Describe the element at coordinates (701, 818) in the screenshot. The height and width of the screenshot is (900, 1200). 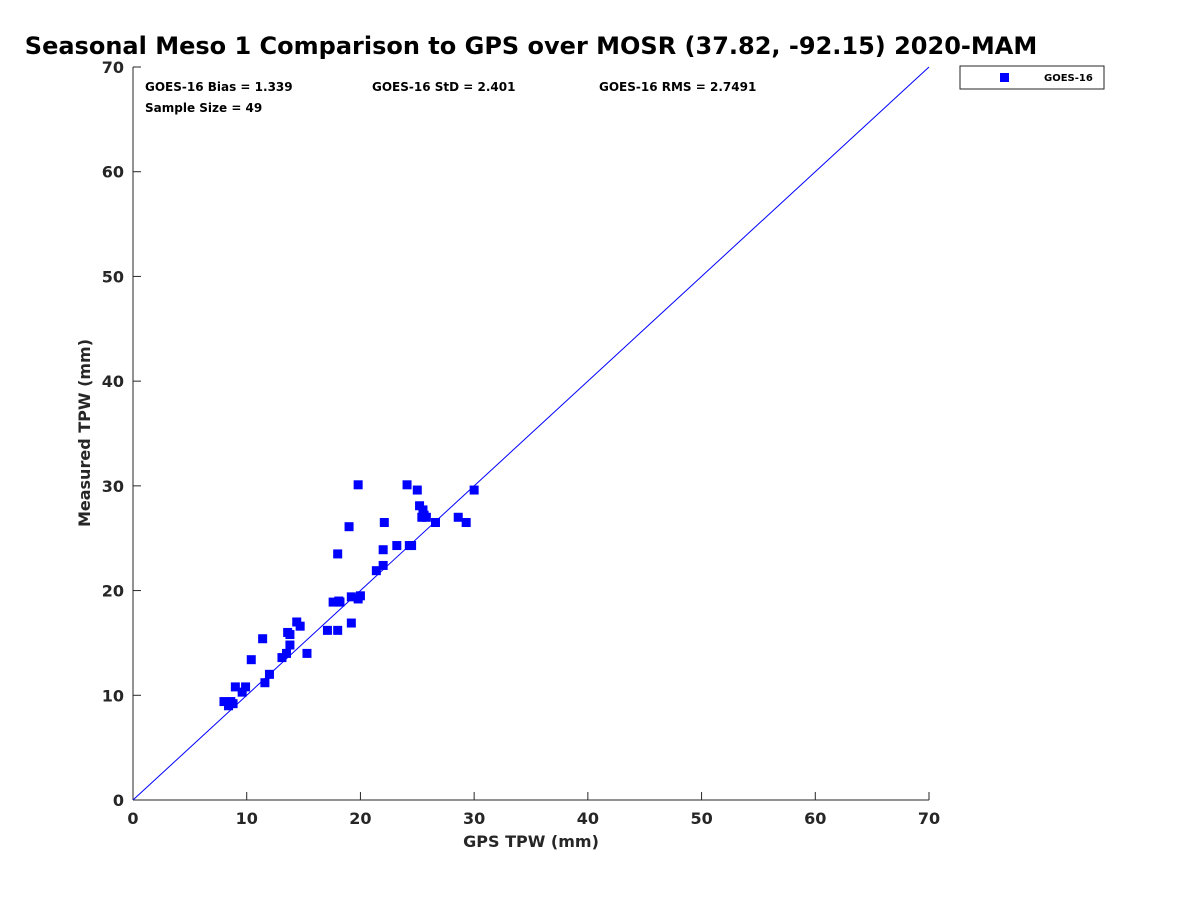
I see `x-tick-label: 50` at that location.